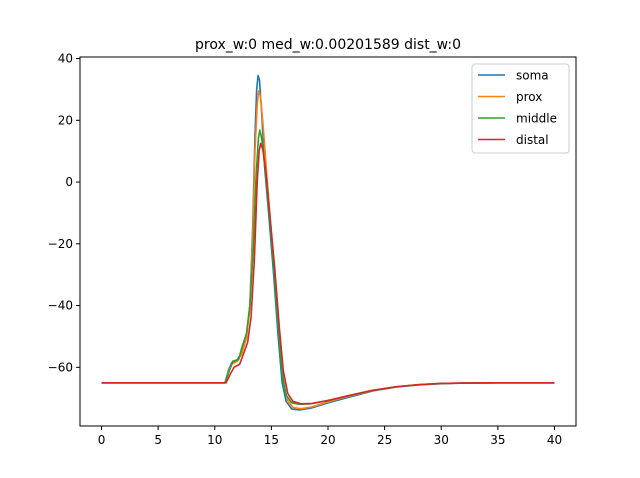 The width and height of the screenshot is (640, 478). What do you see at coordinates (60, 306) in the screenshot?
I see `y-tick-label: −40` at bounding box center [60, 306].